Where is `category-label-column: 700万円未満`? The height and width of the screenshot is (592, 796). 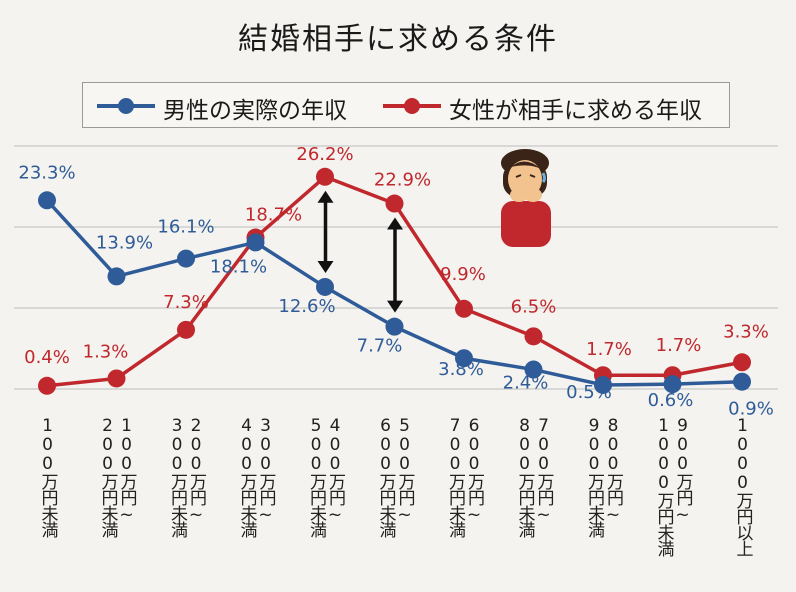 category-label-column: 700万円未満 is located at coordinates (455, 476).